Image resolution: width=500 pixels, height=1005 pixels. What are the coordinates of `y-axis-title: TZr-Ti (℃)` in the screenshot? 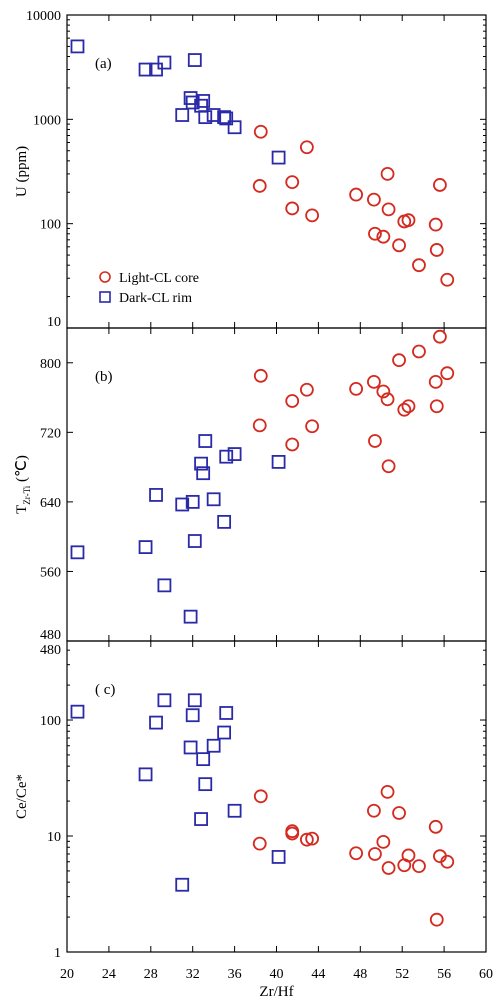 It's located at (23, 484).